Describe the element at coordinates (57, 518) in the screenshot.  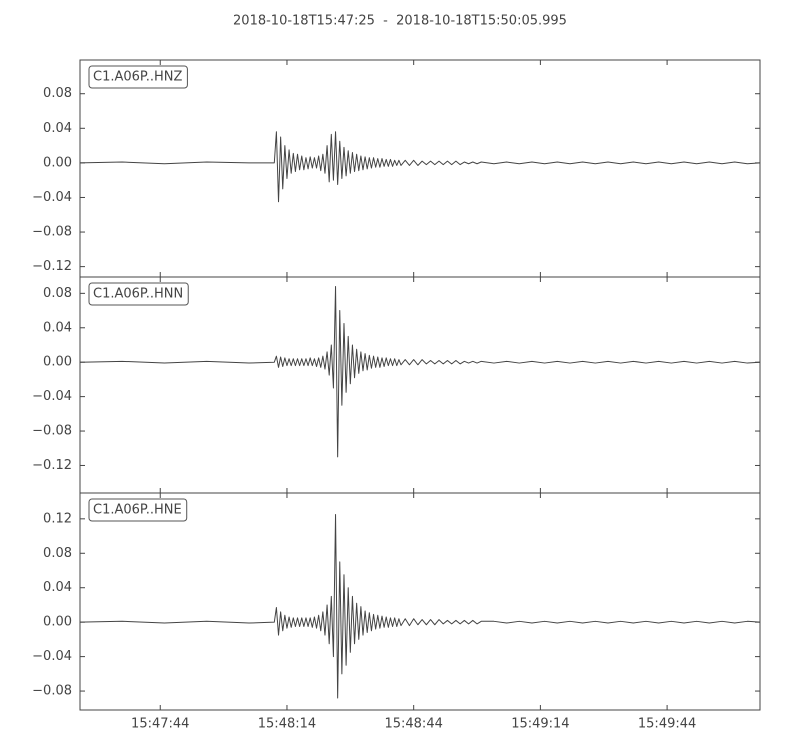
I see `y-tick-label: 0.12` at that location.